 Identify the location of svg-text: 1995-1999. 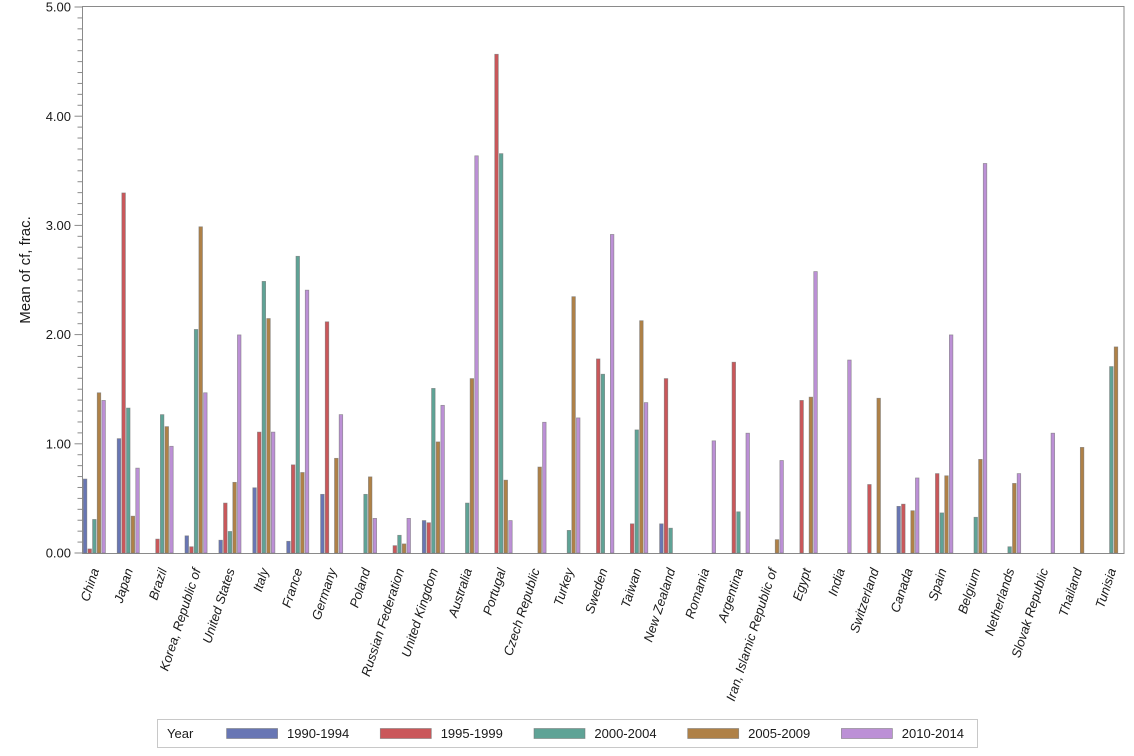
(472, 733).